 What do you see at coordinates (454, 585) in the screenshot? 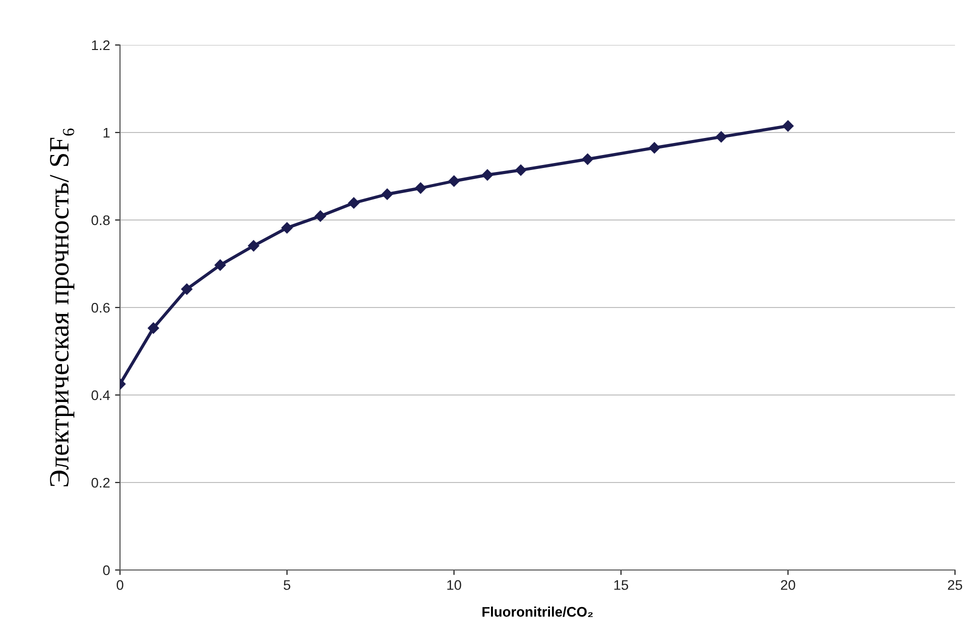
I see `x-tick-label: 10` at bounding box center [454, 585].